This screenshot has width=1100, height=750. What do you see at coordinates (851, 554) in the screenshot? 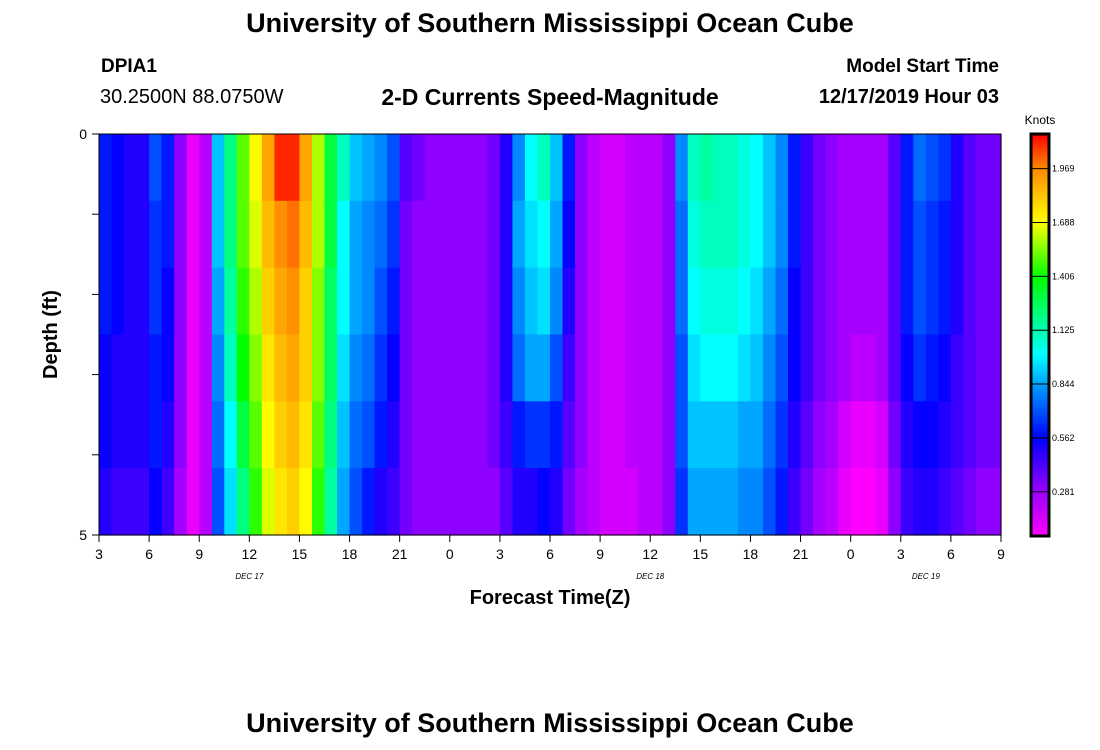
I see `x-tick-label: 0` at bounding box center [851, 554].